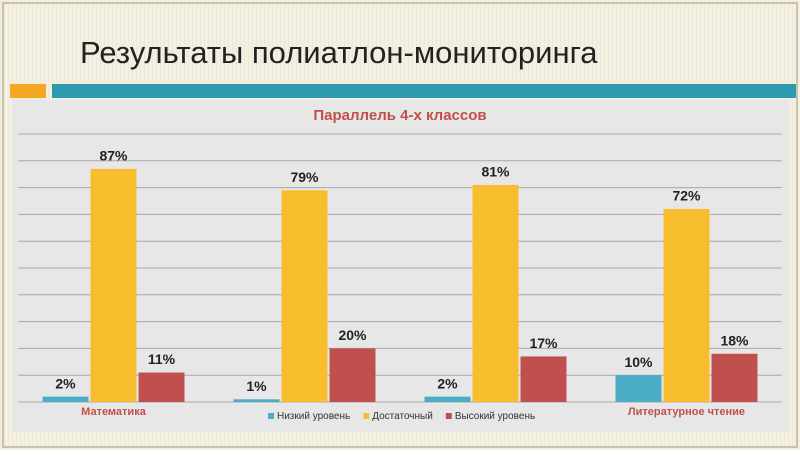 The width and height of the screenshot is (800, 455). What do you see at coordinates (543, 343) in the screenshot?
I see `data-label: 17%` at bounding box center [543, 343].